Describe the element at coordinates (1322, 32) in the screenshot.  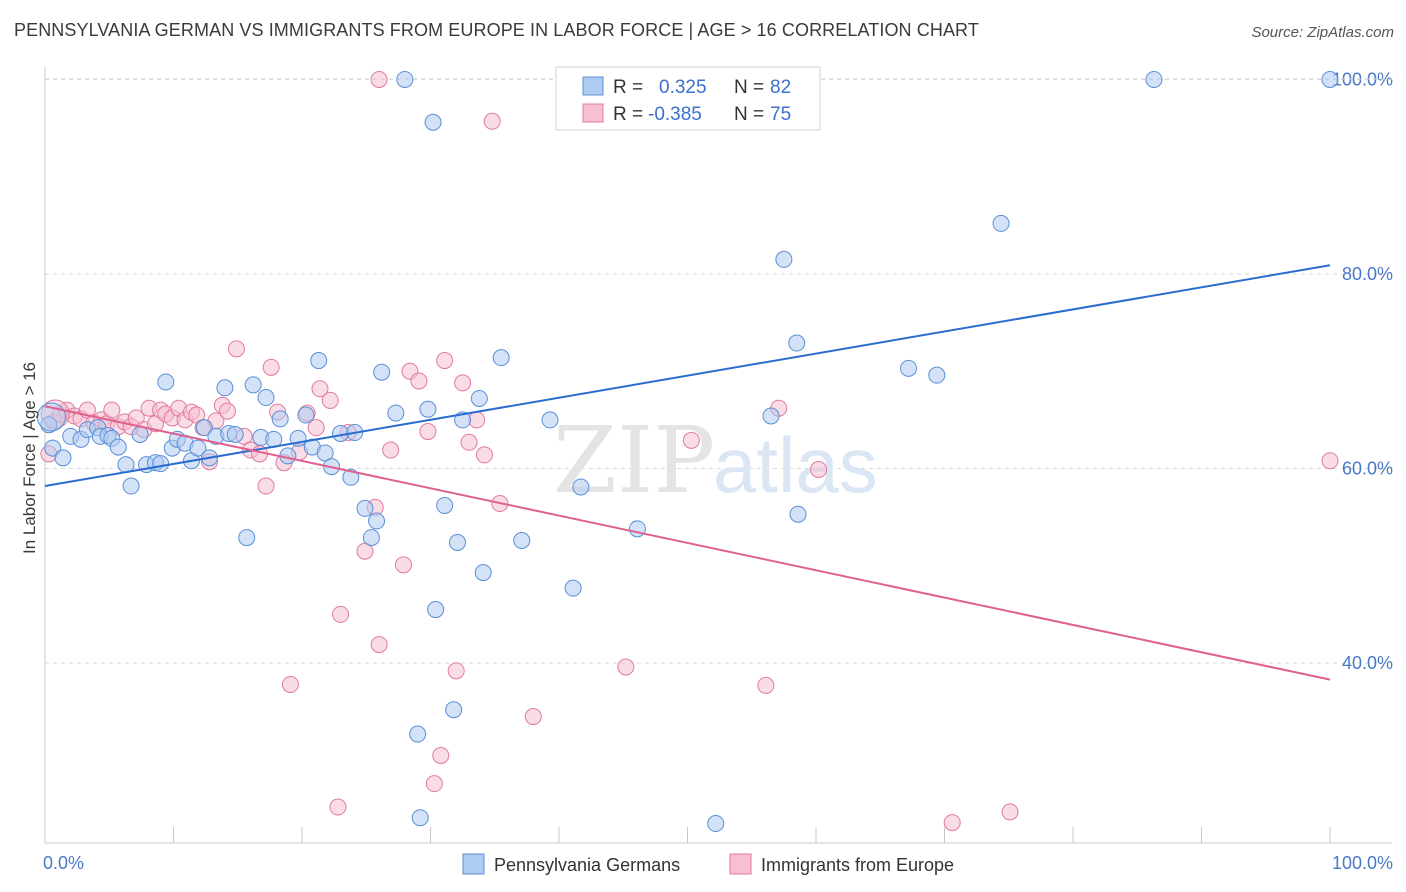
I see `source-note: Source: ZipAtlas.com` at that location.